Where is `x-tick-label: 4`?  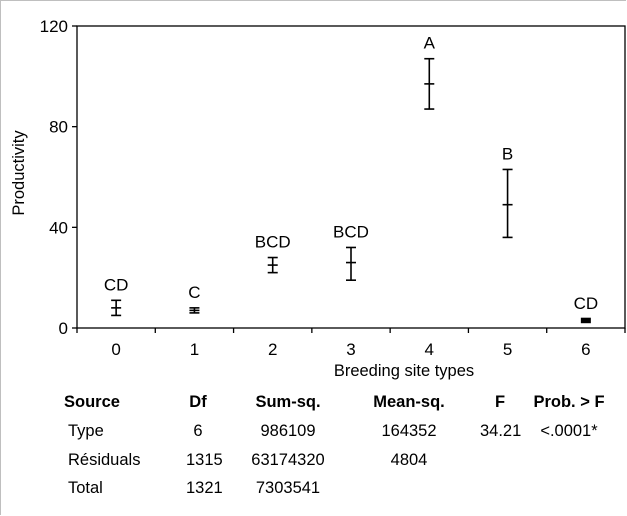 x-tick-label: 4 is located at coordinates (429, 349).